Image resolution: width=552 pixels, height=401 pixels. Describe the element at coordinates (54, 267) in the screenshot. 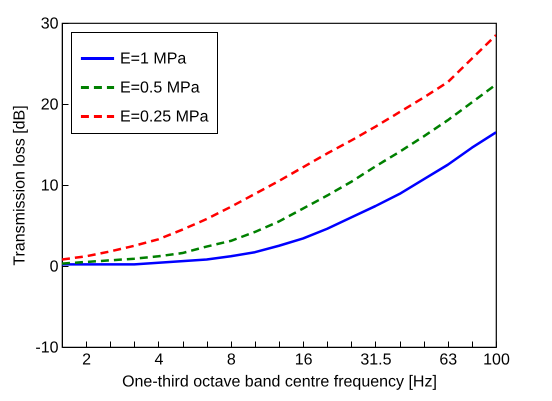

I see `y-tick-label: 0` at that location.